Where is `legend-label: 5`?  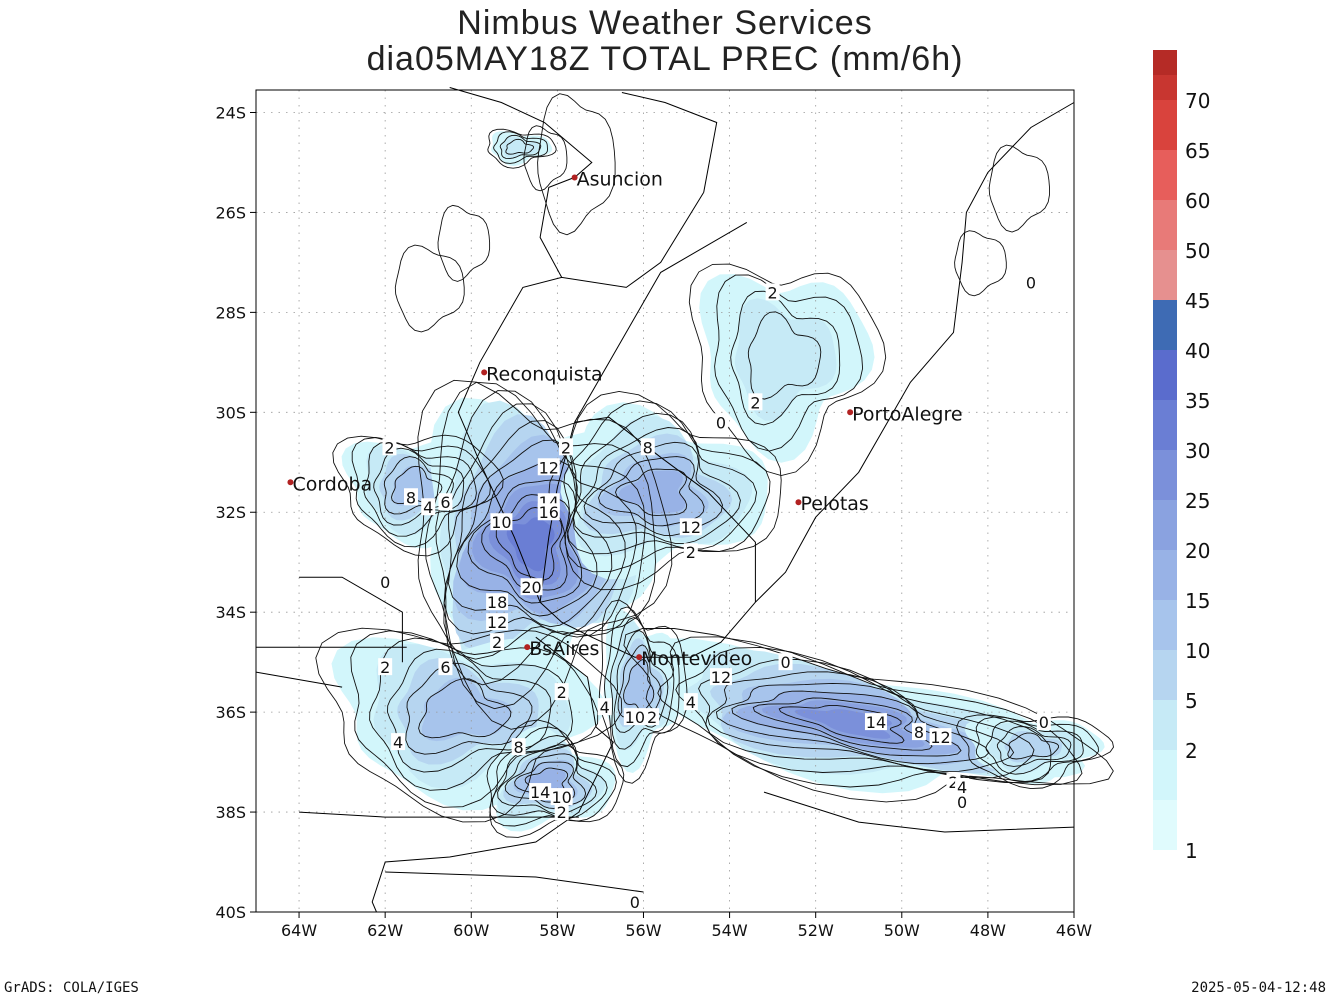 legend-label: 5 is located at coordinates (1191, 701).